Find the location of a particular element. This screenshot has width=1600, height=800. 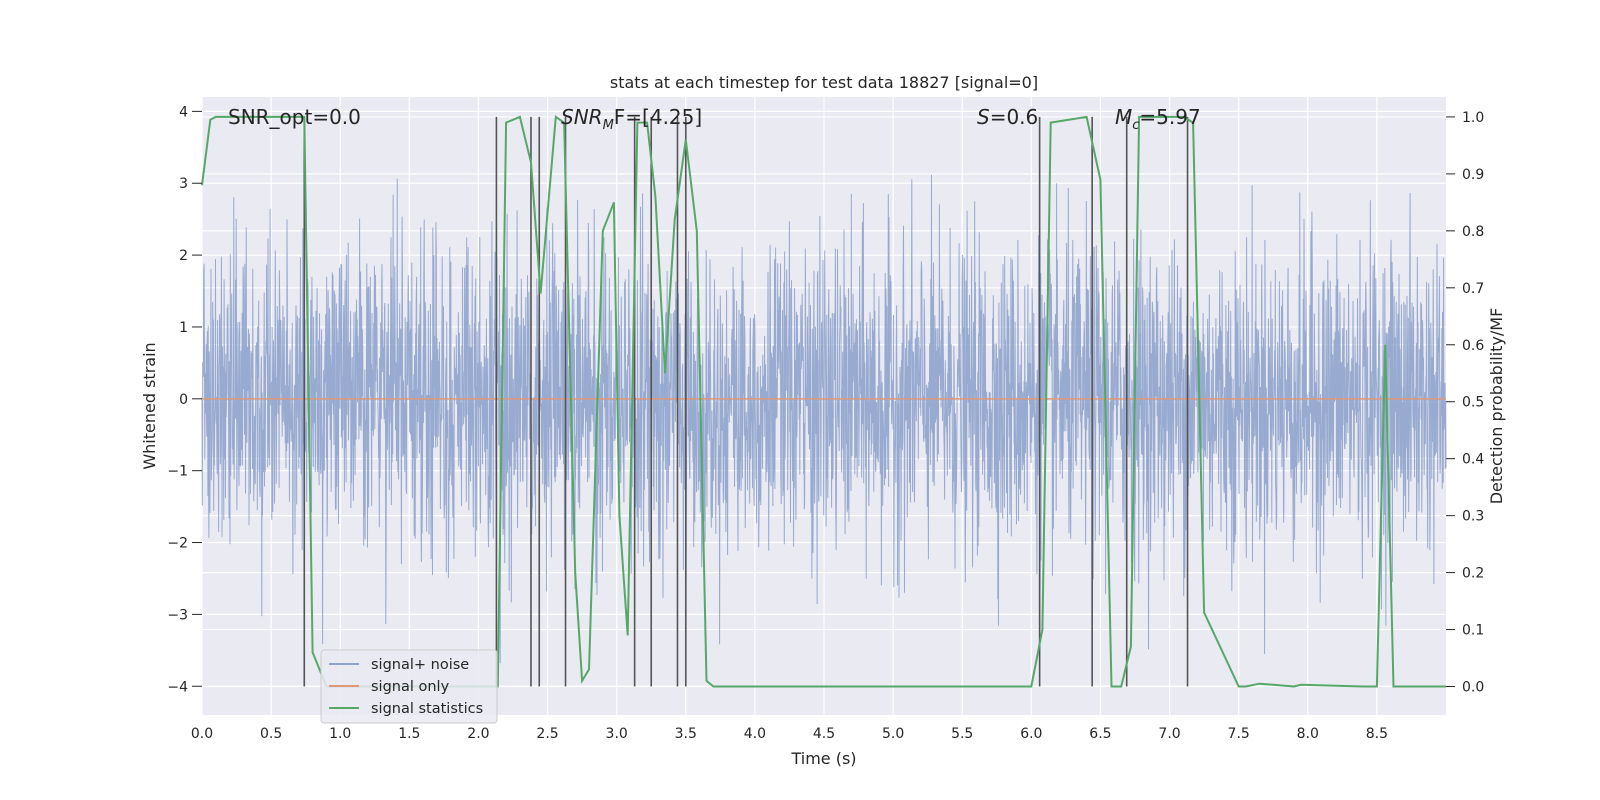

annotation-snr-opt: SNR_opt=0.0 is located at coordinates (294, 117).